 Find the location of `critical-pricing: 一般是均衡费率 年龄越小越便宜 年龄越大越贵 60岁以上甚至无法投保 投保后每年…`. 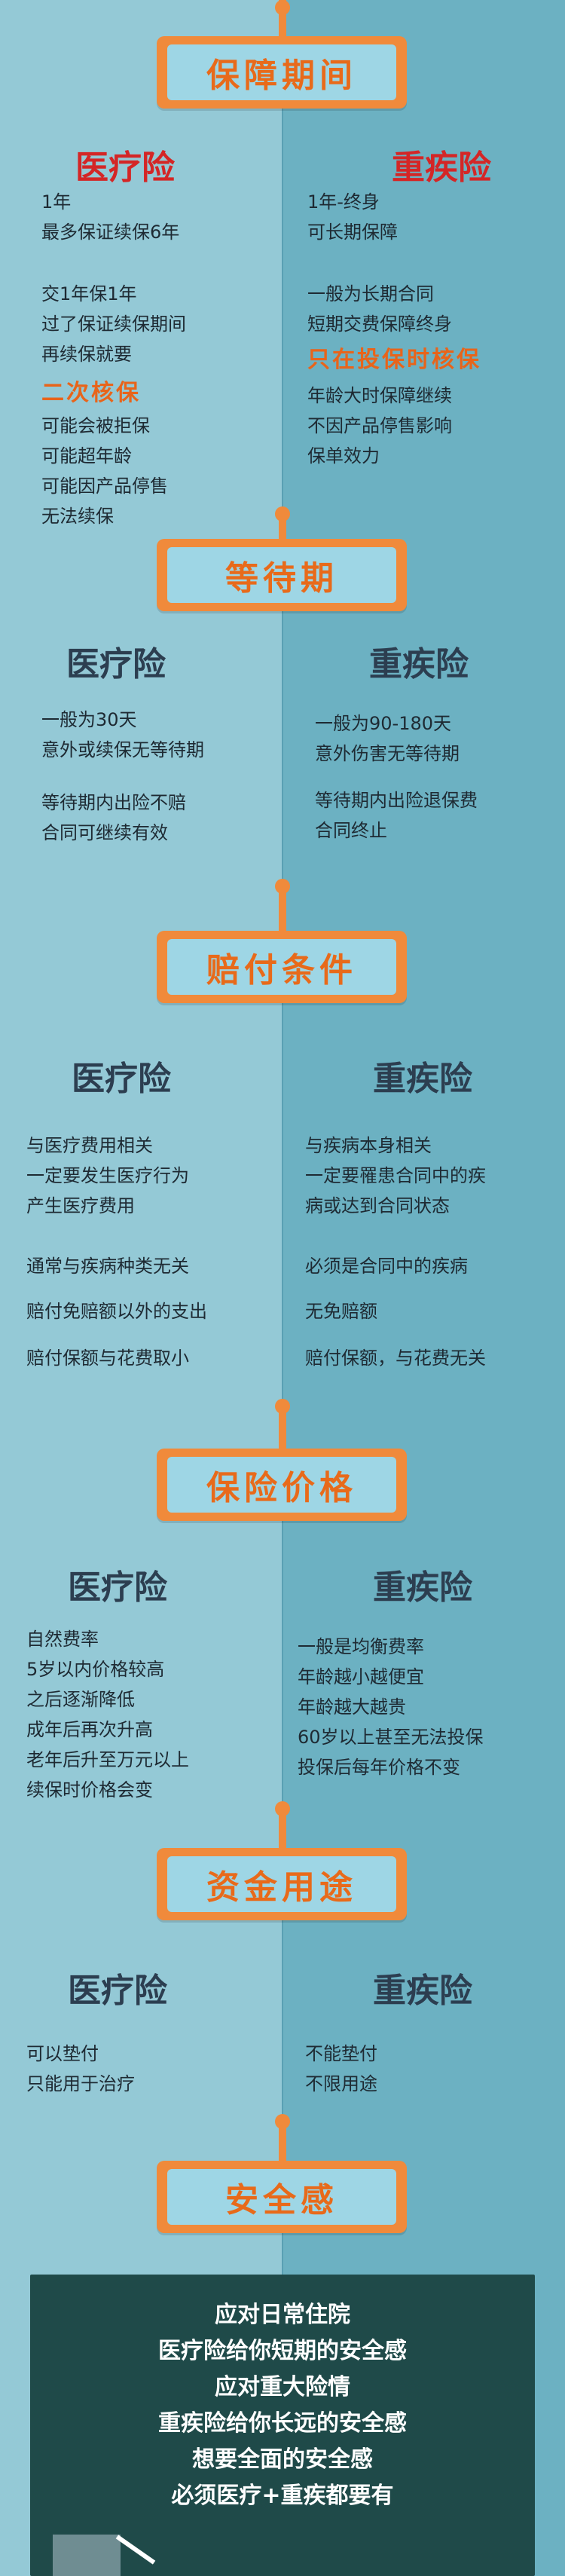

critical-pricing: 一般是均衡费率 年龄越小越便宜 年龄越大越贵 60岁以上甚至无法投保 投保后每年… is located at coordinates (391, 1707).